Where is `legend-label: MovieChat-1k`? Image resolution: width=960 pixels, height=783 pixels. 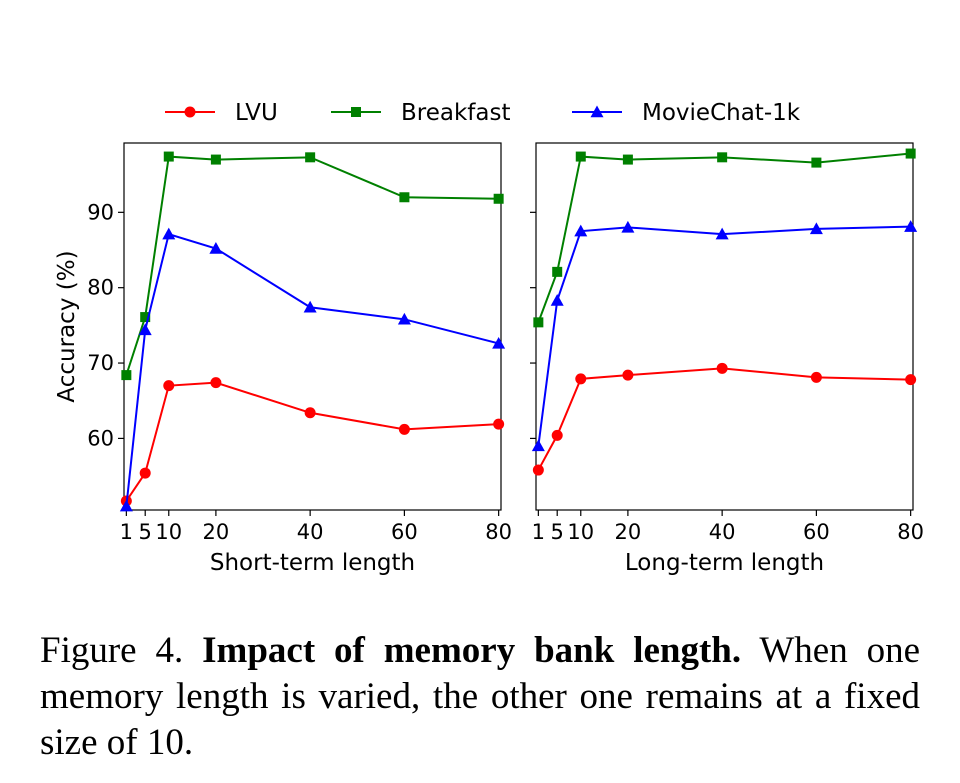 legend-label: MovieChat-1k is located at coordinates (721, 113).